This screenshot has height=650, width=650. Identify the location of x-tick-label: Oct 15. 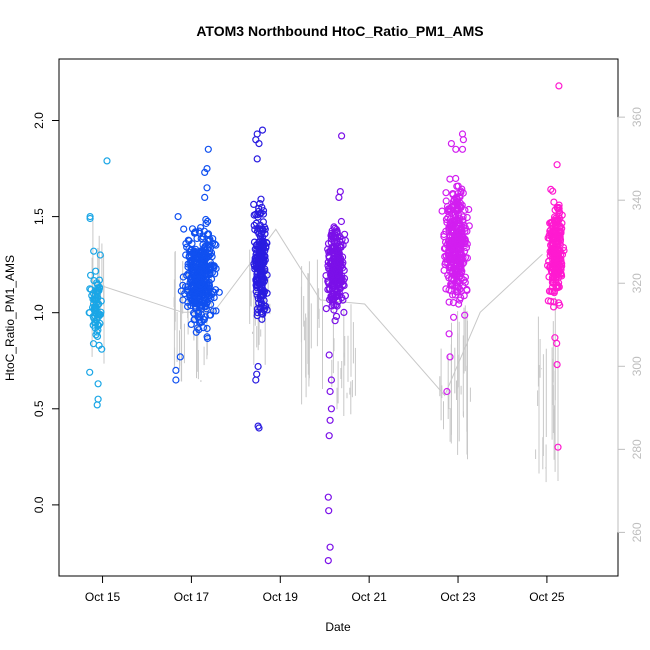
(103, 597).